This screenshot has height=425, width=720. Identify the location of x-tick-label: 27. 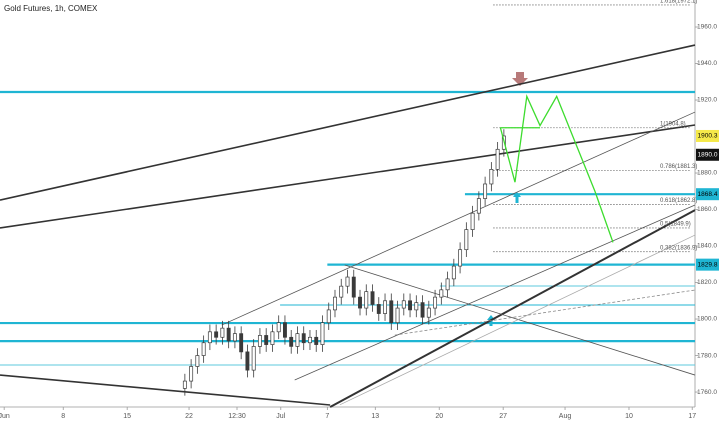
(503, 416).